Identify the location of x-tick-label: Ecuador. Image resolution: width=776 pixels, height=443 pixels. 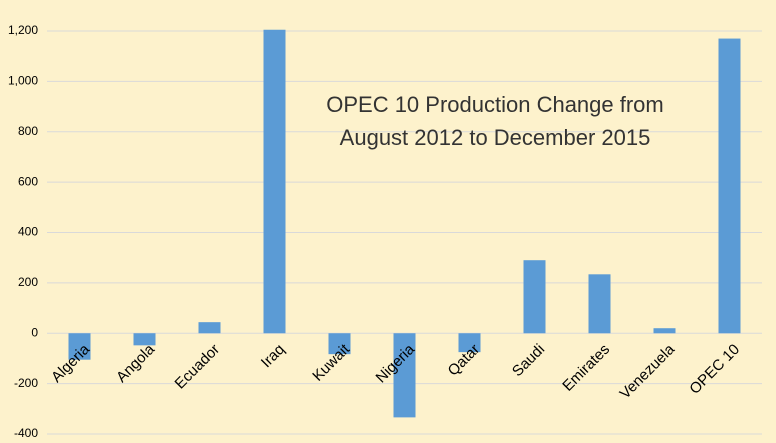
(198, 367).